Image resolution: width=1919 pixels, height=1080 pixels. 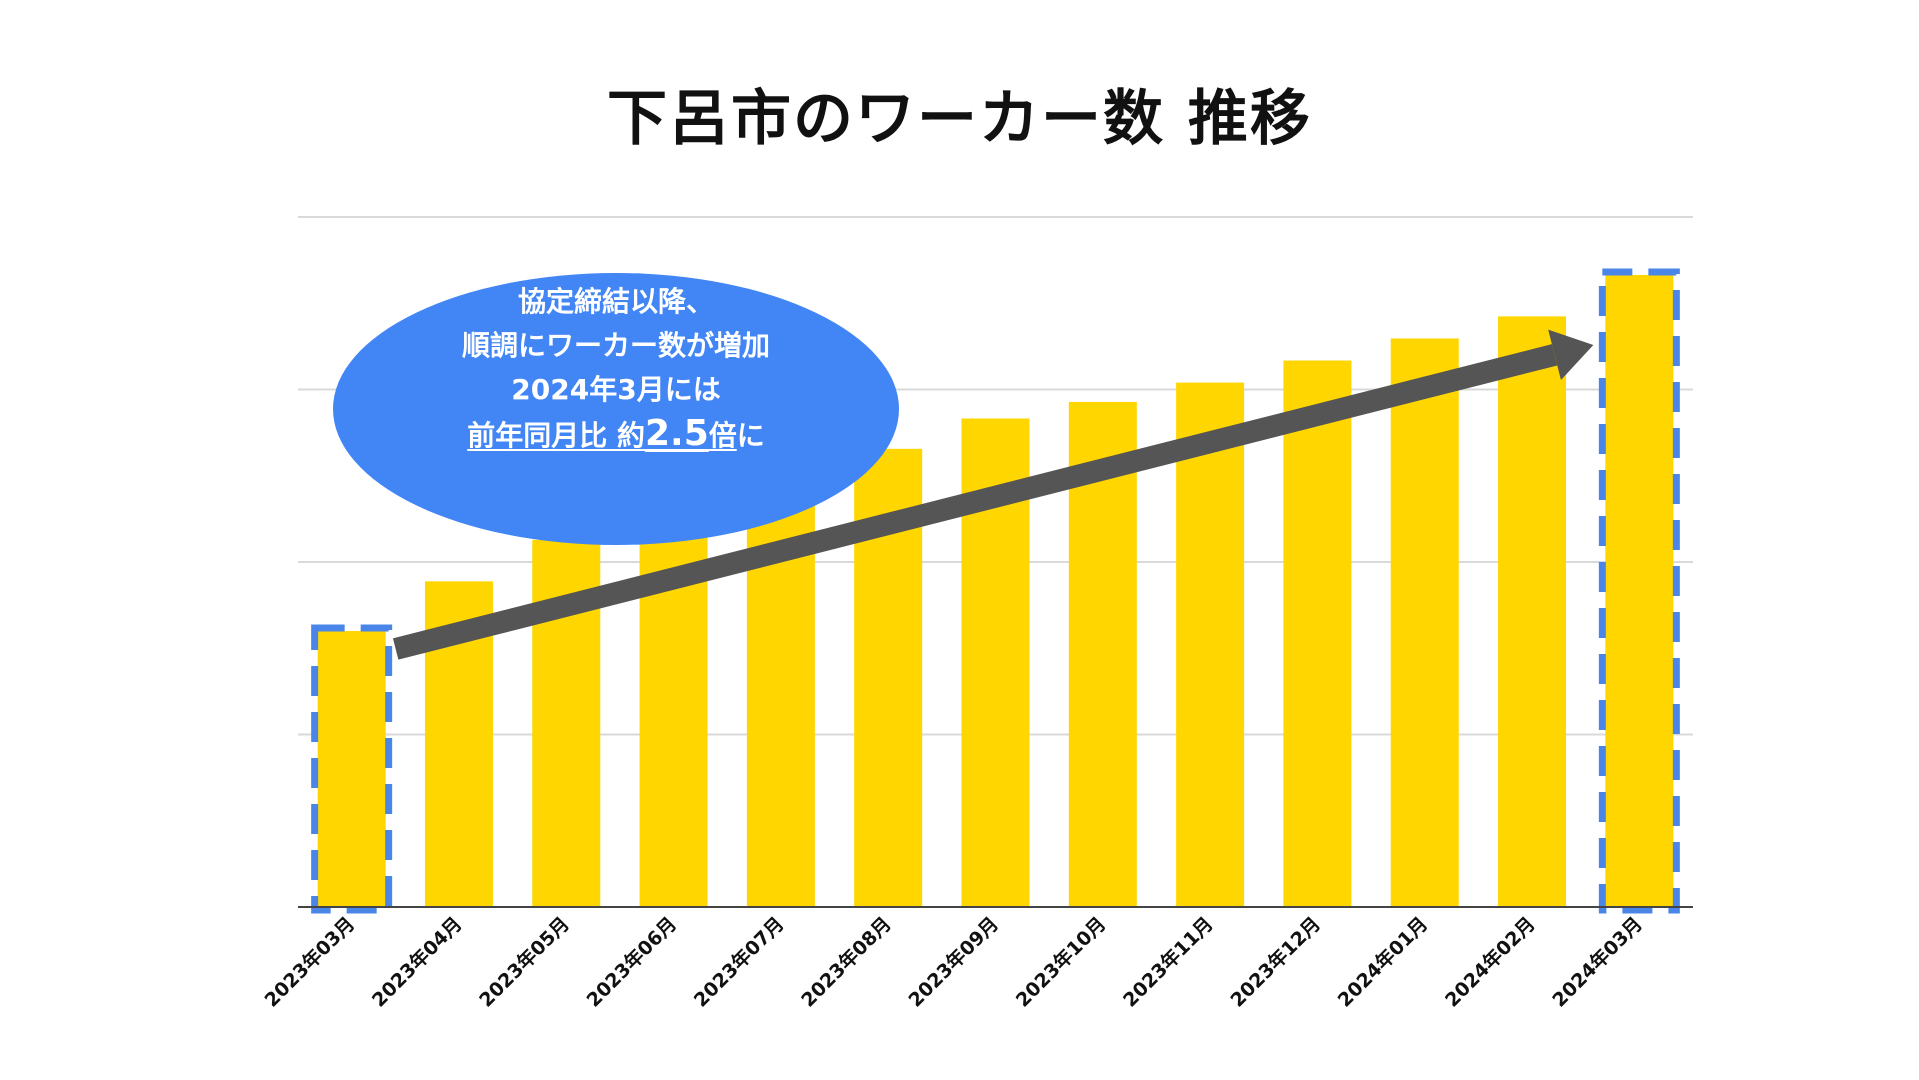 I want to click on callout-line-4: 前年同月比 約2.5倍に, so click(x=616, y=435).